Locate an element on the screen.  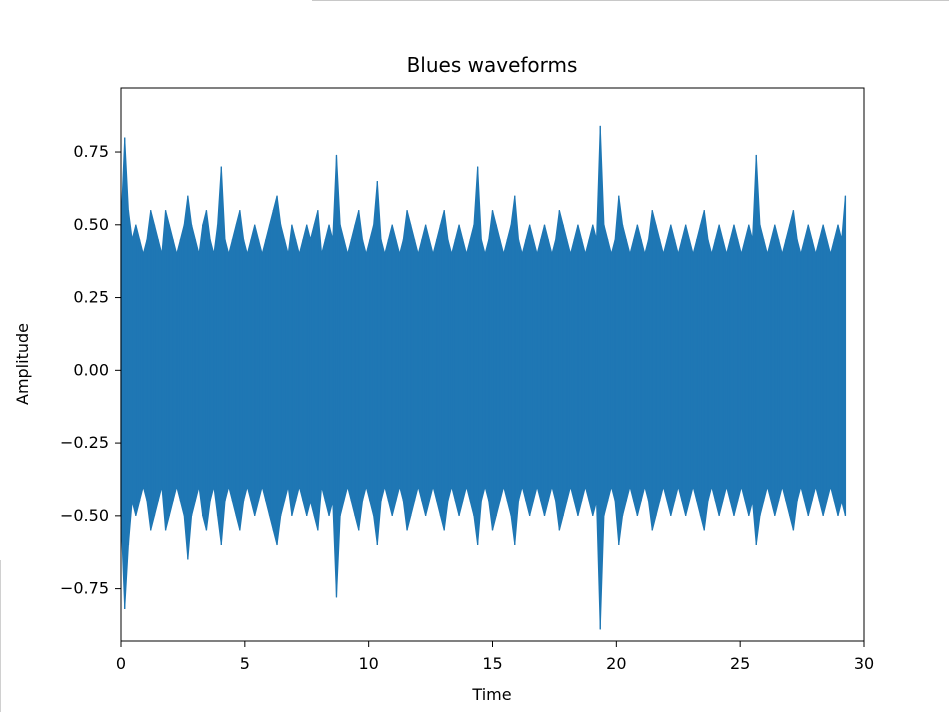
y-tick-label: 0.25 is located at coordinates (91, 297).